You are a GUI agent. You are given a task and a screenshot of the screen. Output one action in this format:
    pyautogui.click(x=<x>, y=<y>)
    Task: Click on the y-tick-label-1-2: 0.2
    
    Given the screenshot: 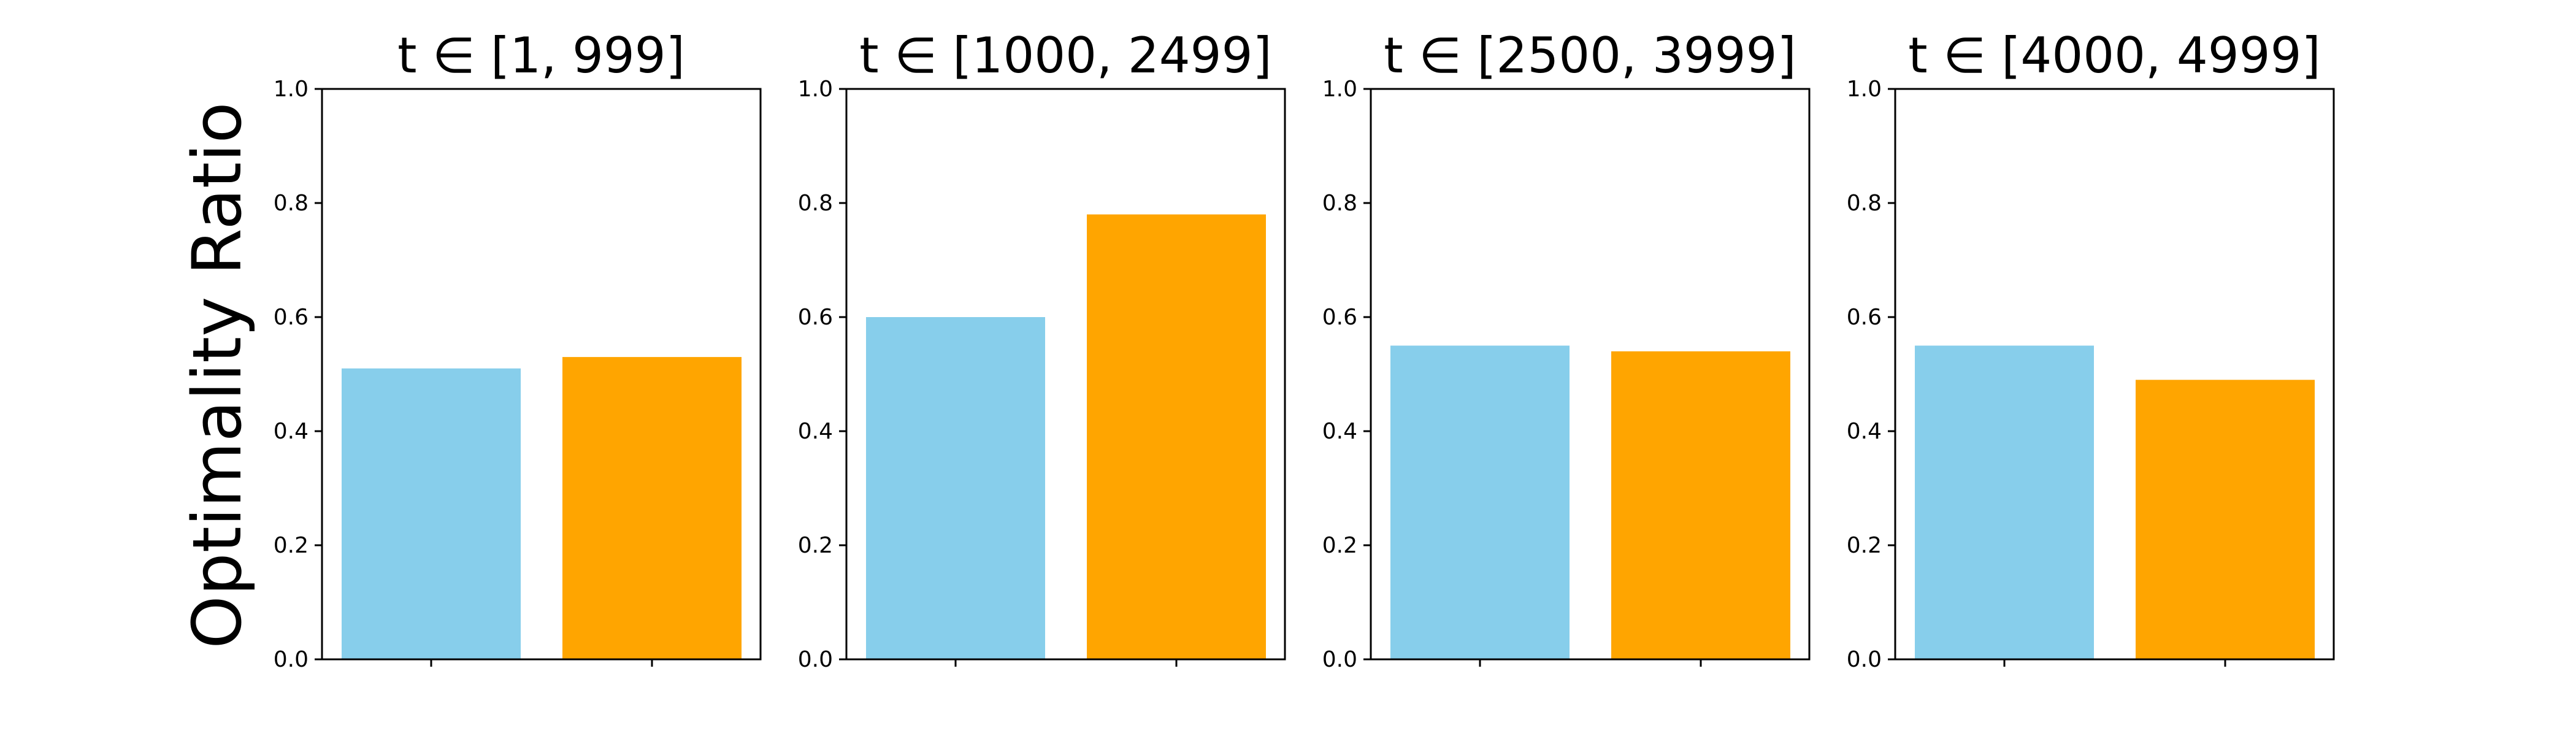 What is the action you would take?
    pyautogui.click(x=291, y=545)
    